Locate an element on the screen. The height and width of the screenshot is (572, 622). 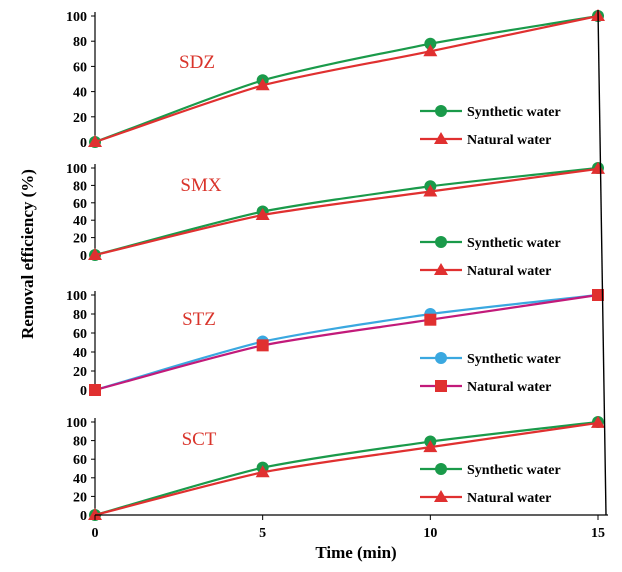
x-axis: 0 5 10 15 is located at coordinates (350, 527).